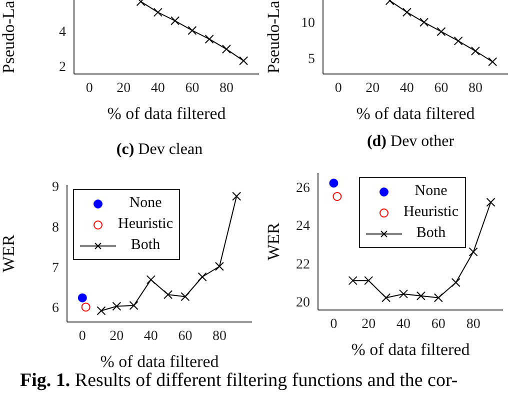  I want to click on chart-title: (d) Dev other, so click(411, 142).